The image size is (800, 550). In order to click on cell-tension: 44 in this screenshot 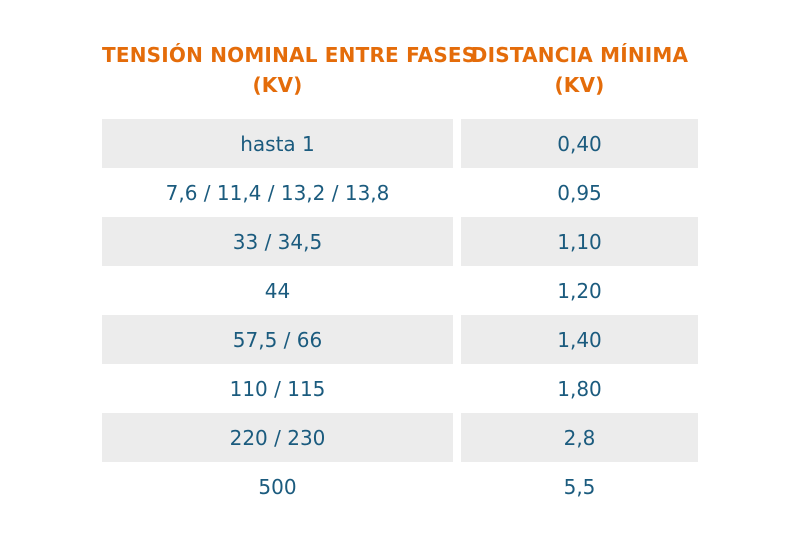, I will do `click(277, 290)`.